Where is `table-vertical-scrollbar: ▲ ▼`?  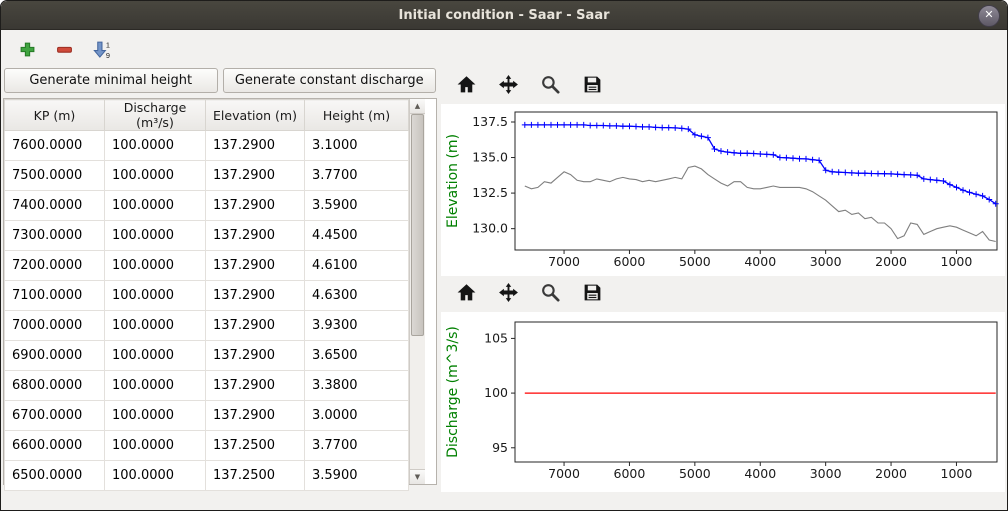
table-vertical-scrollbar: ▲ ▼ is located at coordinates (417, 291).